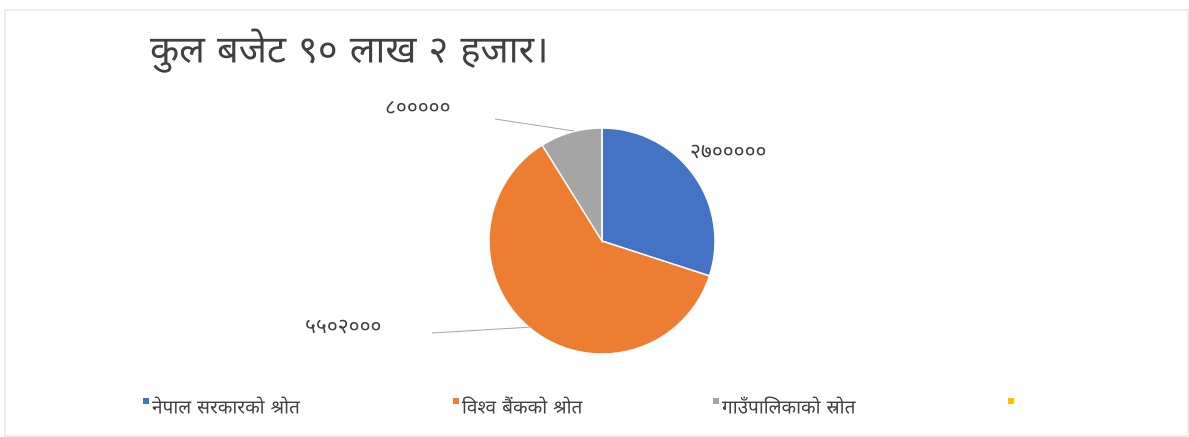 The height and width of the screenshot is (437, 1189). Describe the element at coordinates (418, 107) in the screenshot. I see `data-label: ८०००००` at that location.